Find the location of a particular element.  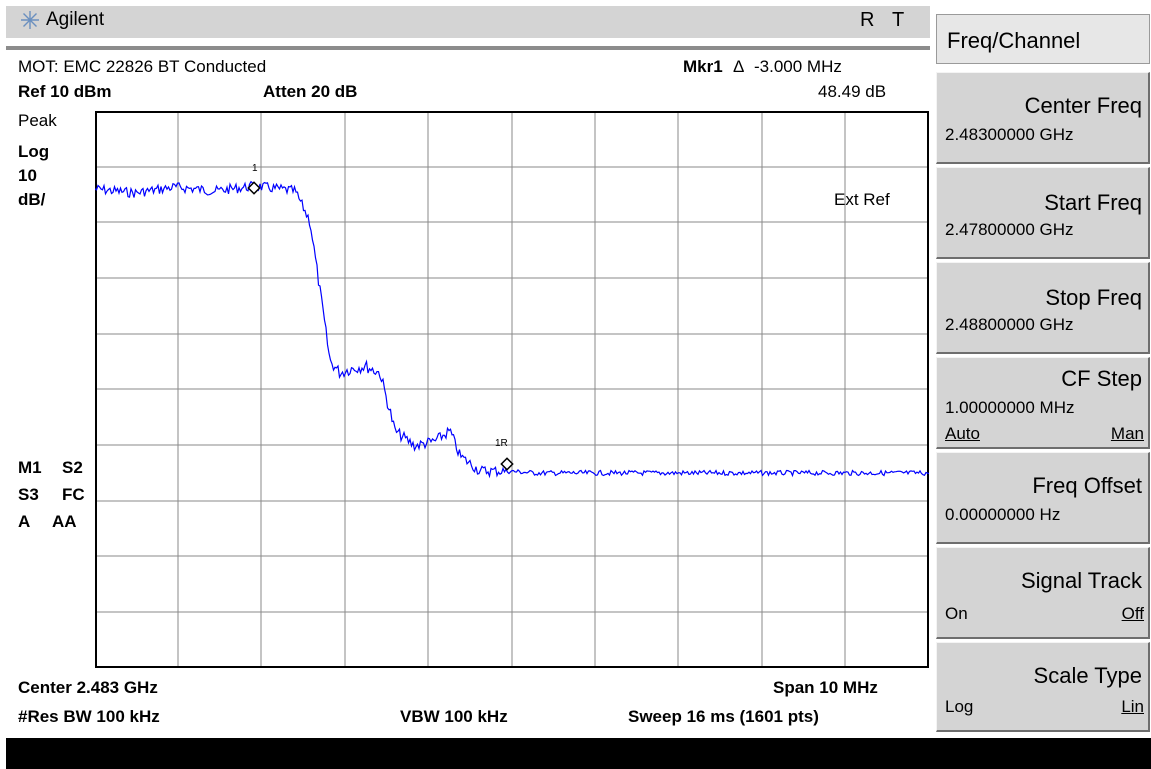

annotation-m1: M1 is located at coordinates (30, 467).